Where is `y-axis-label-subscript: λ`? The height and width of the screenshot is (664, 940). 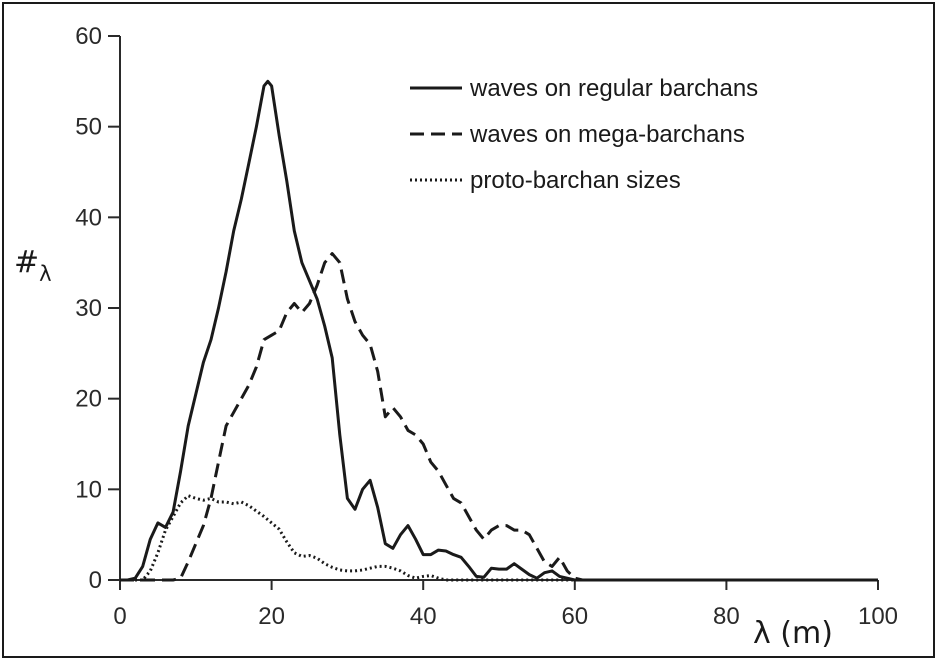 y-axis-label-subscript: λ is located at coordinates (45, 274).